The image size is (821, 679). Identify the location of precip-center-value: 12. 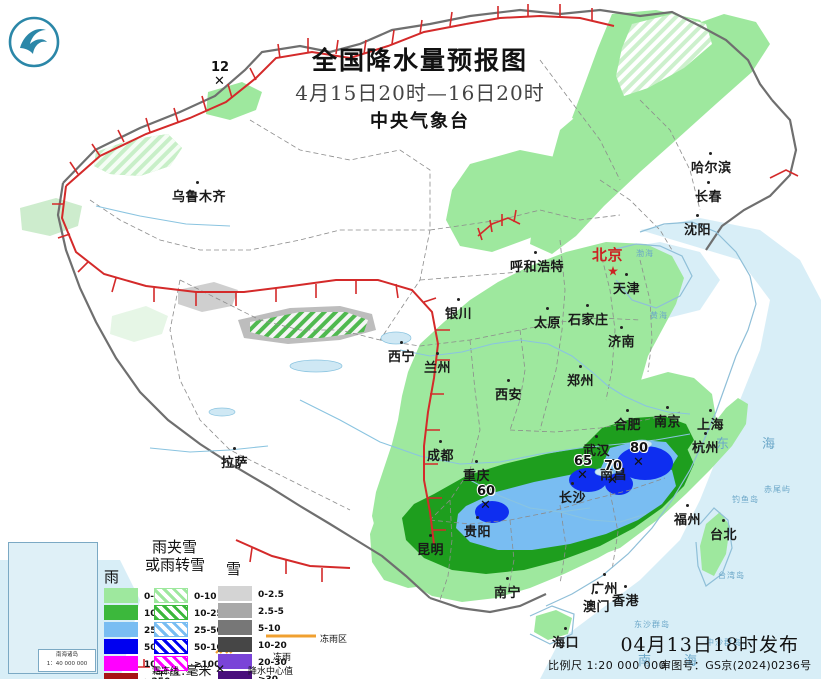
(220, 67).